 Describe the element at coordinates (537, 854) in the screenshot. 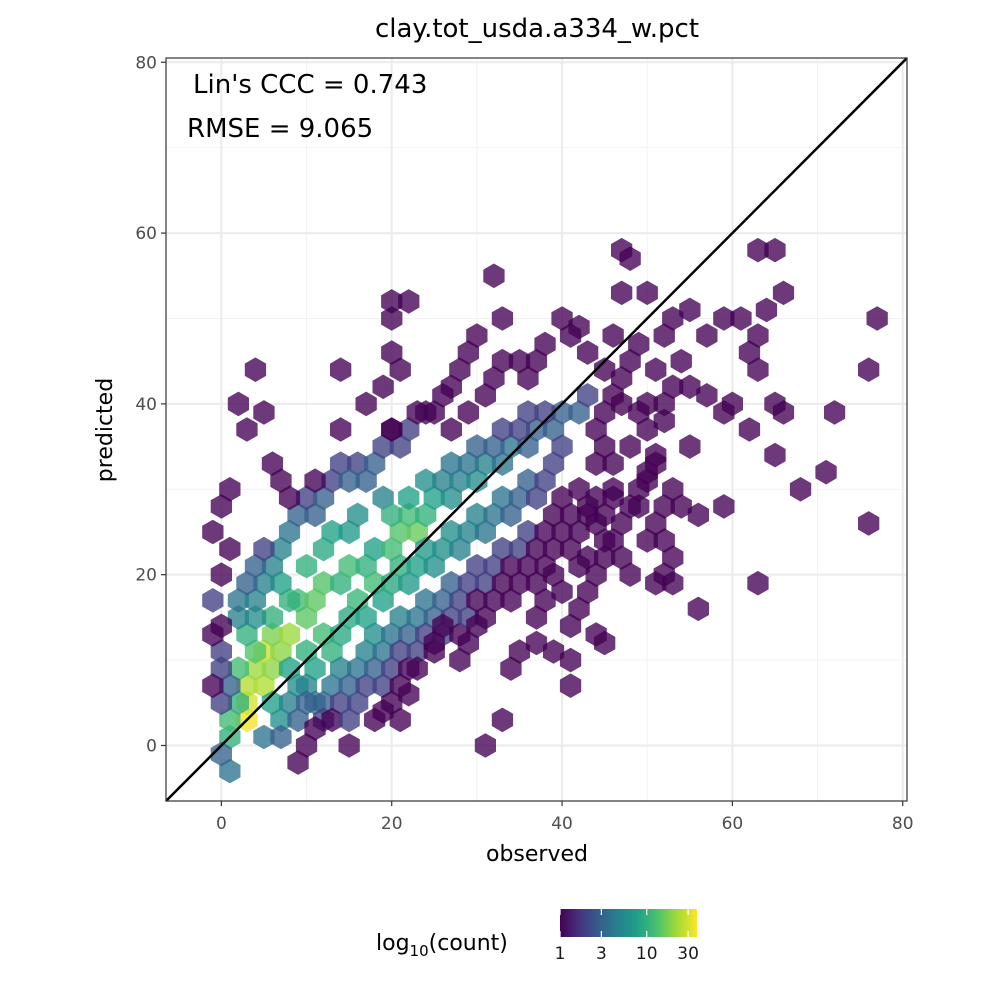

I see `x-axis-title: observed` at that location.